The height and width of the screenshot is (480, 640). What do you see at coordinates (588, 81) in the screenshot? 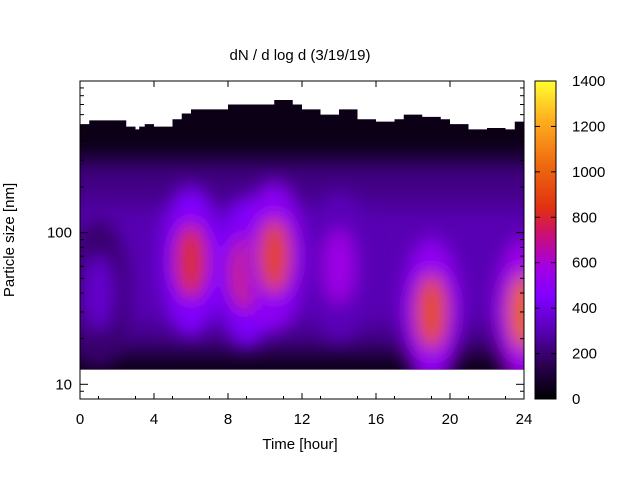
I see `colorbar-tick-label: 1400` at bounding box center [588, 81].